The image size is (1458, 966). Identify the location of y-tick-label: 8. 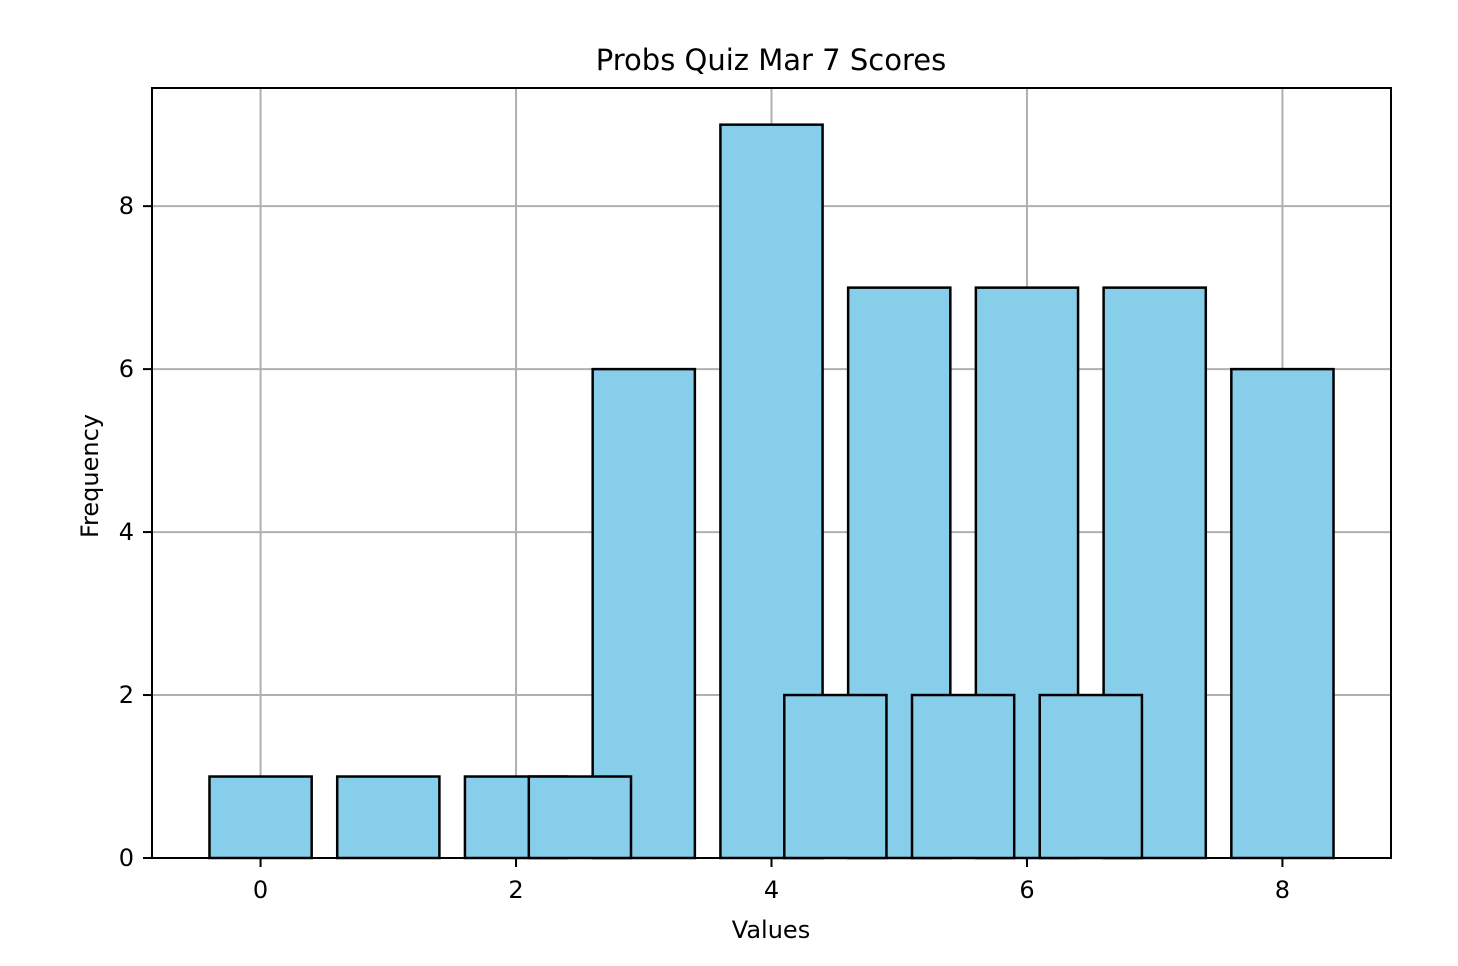
(126, 206).